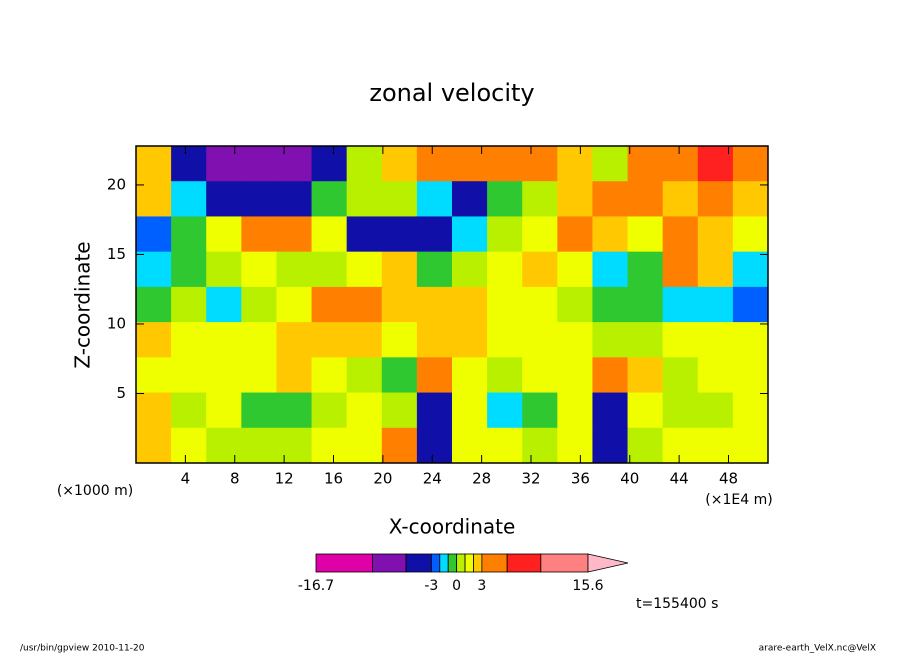 The image size is (904, 654). What do you see at coordinates (121, 393) in the screenshot?
I see `y-tick-label: 5` at bounding box center [121, 393].